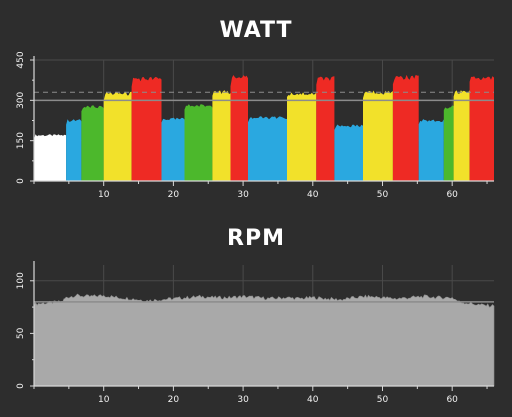 This screenshot has width=512, height=417. Describe the element at coordinates (174, 195) in the screenshot. I see `watt-x-tick-label: 20` at that location.